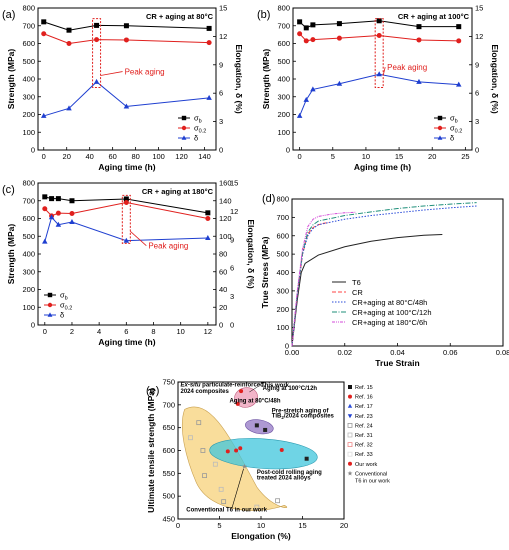  What do you see at coordinates (152, 391) in the screenshot?
I see `panel-label: (e)` at bounding box center [152, 391].